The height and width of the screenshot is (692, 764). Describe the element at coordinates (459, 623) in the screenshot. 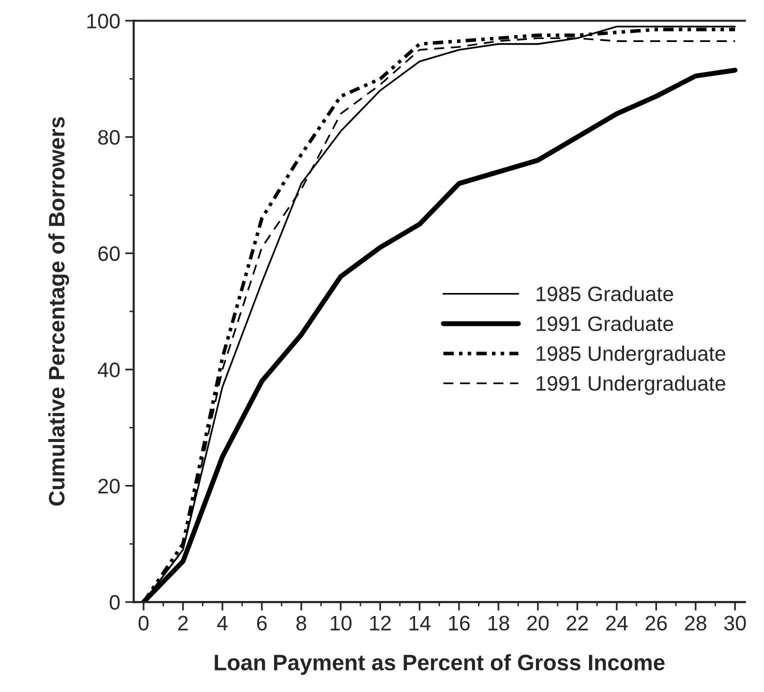

I see `x-tick-label: 16` at that location.